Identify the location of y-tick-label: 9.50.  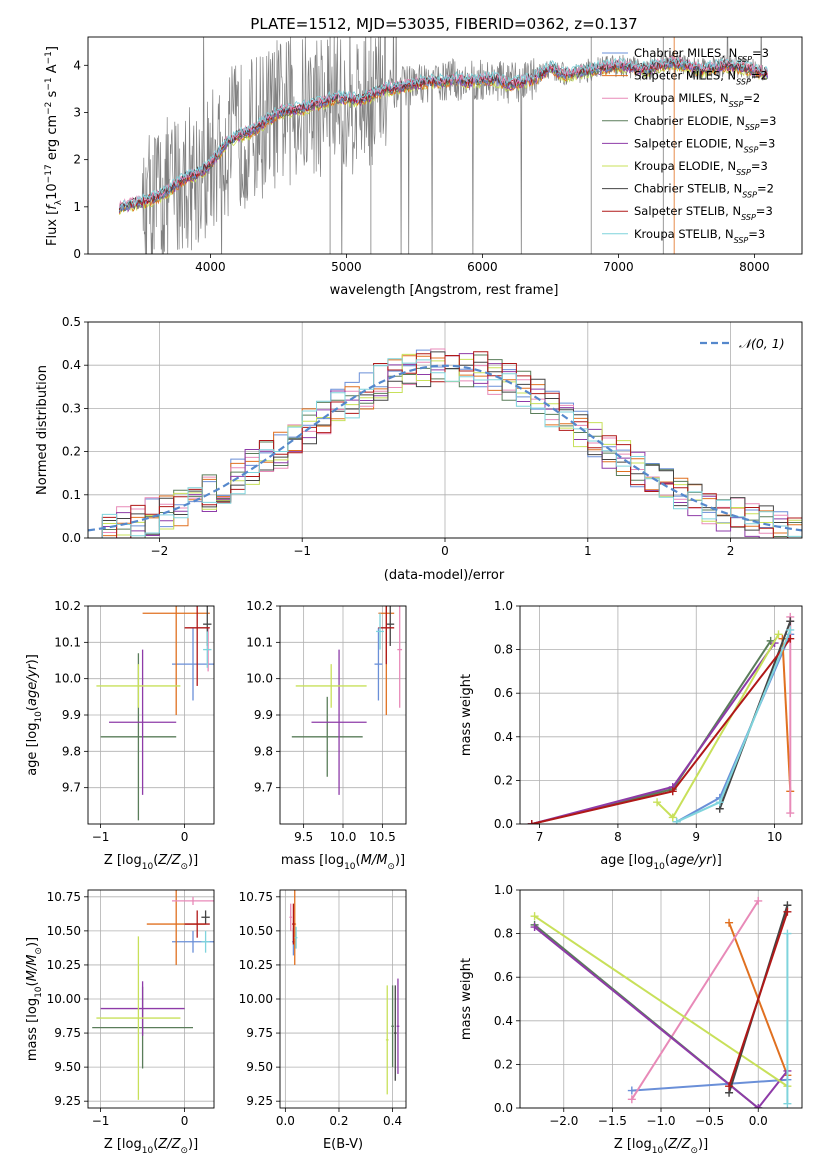
(259, 1067).